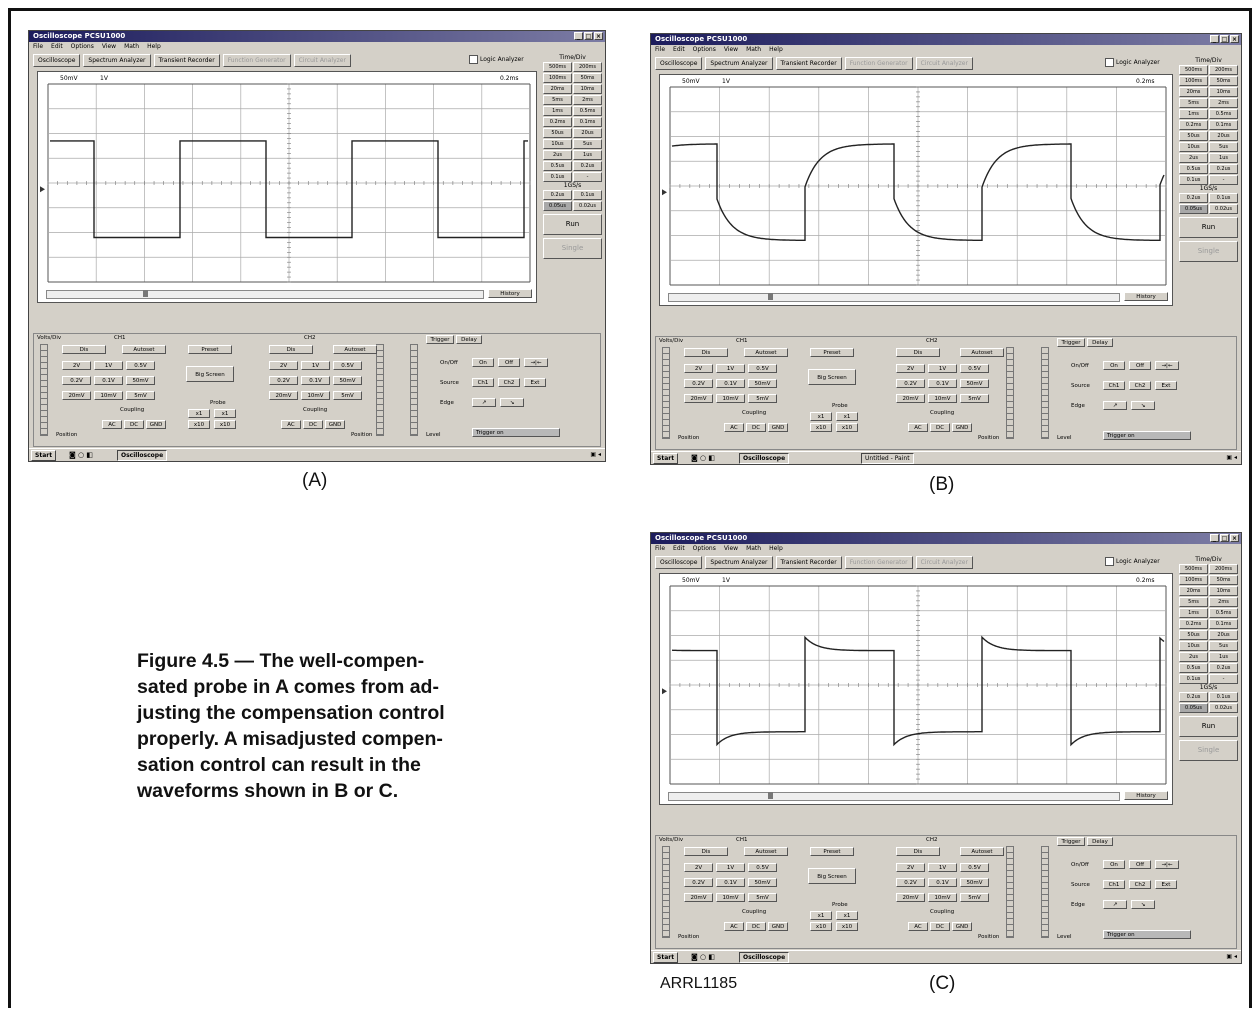 The height and width of the screenshot is (1011, 1260). Describe the element at coordinates (762, 383) in the screenshot. I see `ch1-volts-button: 50mV` at that location.